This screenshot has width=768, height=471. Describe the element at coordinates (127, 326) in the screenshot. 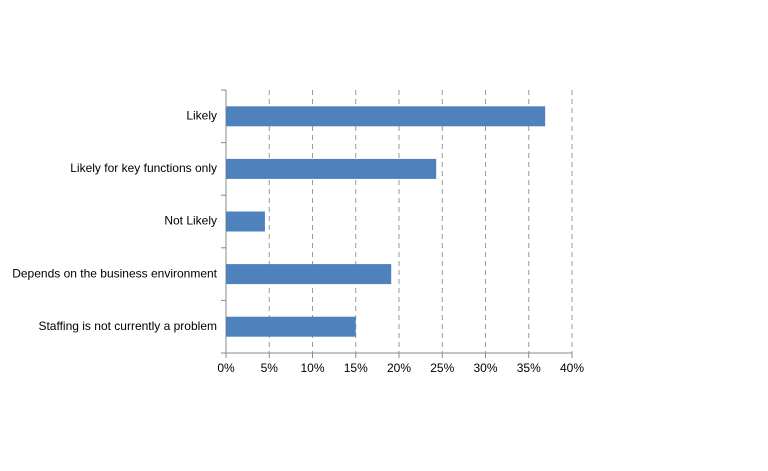

I see `y-tick-label: Staffing is not currently a problem` at that location.